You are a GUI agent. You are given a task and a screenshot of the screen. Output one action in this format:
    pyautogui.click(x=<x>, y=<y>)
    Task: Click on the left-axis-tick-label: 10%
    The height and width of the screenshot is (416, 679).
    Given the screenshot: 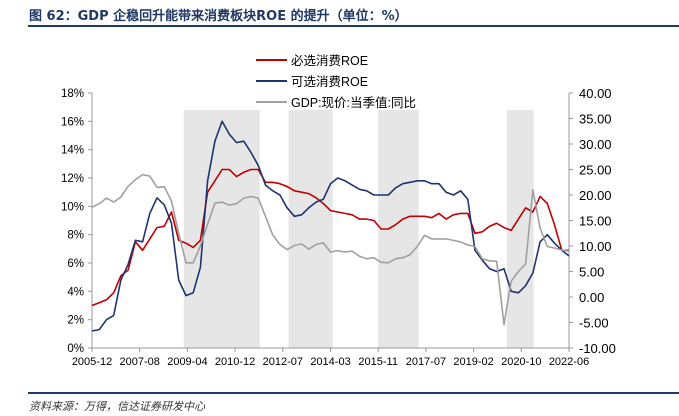 What is the action you would take?
    pyautogui.click(x=72, y=207)
    